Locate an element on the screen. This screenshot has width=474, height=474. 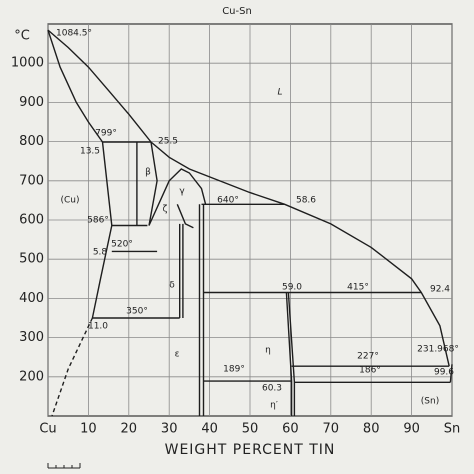
annotation: 59.0 is located at coordinates (292, 288).